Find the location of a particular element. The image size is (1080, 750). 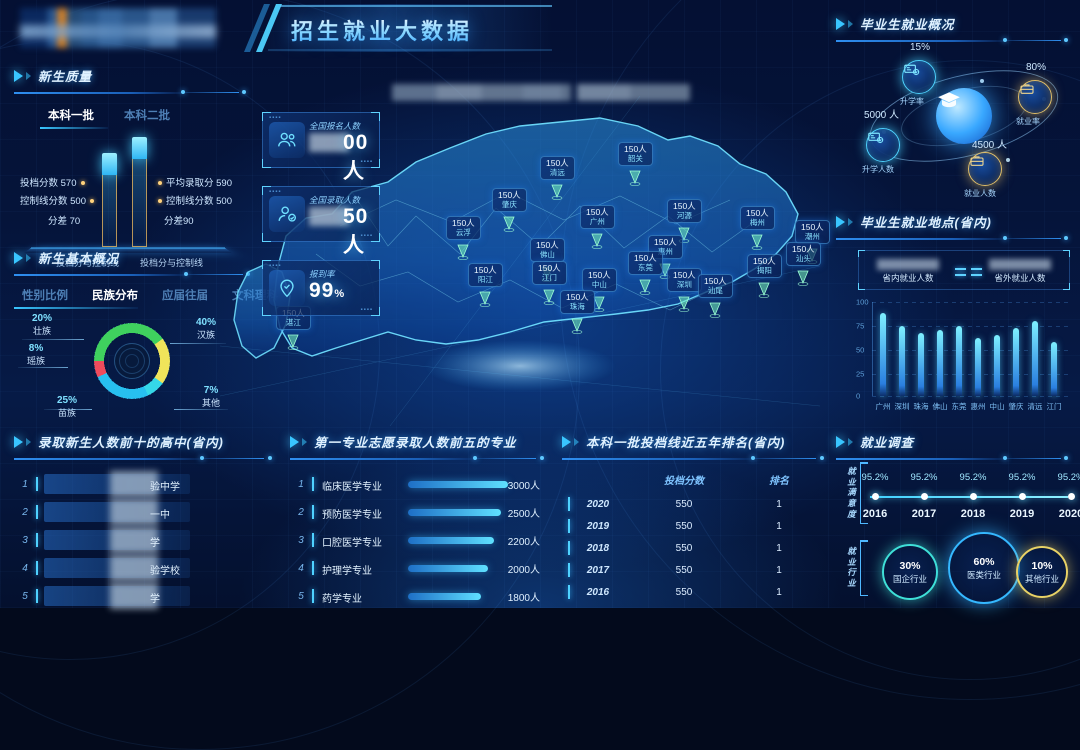

kpi-card-national-applicants: 全国报名人数 00人 ▪▪▪▪ ▪▪▪▪ is located at coordinates (321, 147).